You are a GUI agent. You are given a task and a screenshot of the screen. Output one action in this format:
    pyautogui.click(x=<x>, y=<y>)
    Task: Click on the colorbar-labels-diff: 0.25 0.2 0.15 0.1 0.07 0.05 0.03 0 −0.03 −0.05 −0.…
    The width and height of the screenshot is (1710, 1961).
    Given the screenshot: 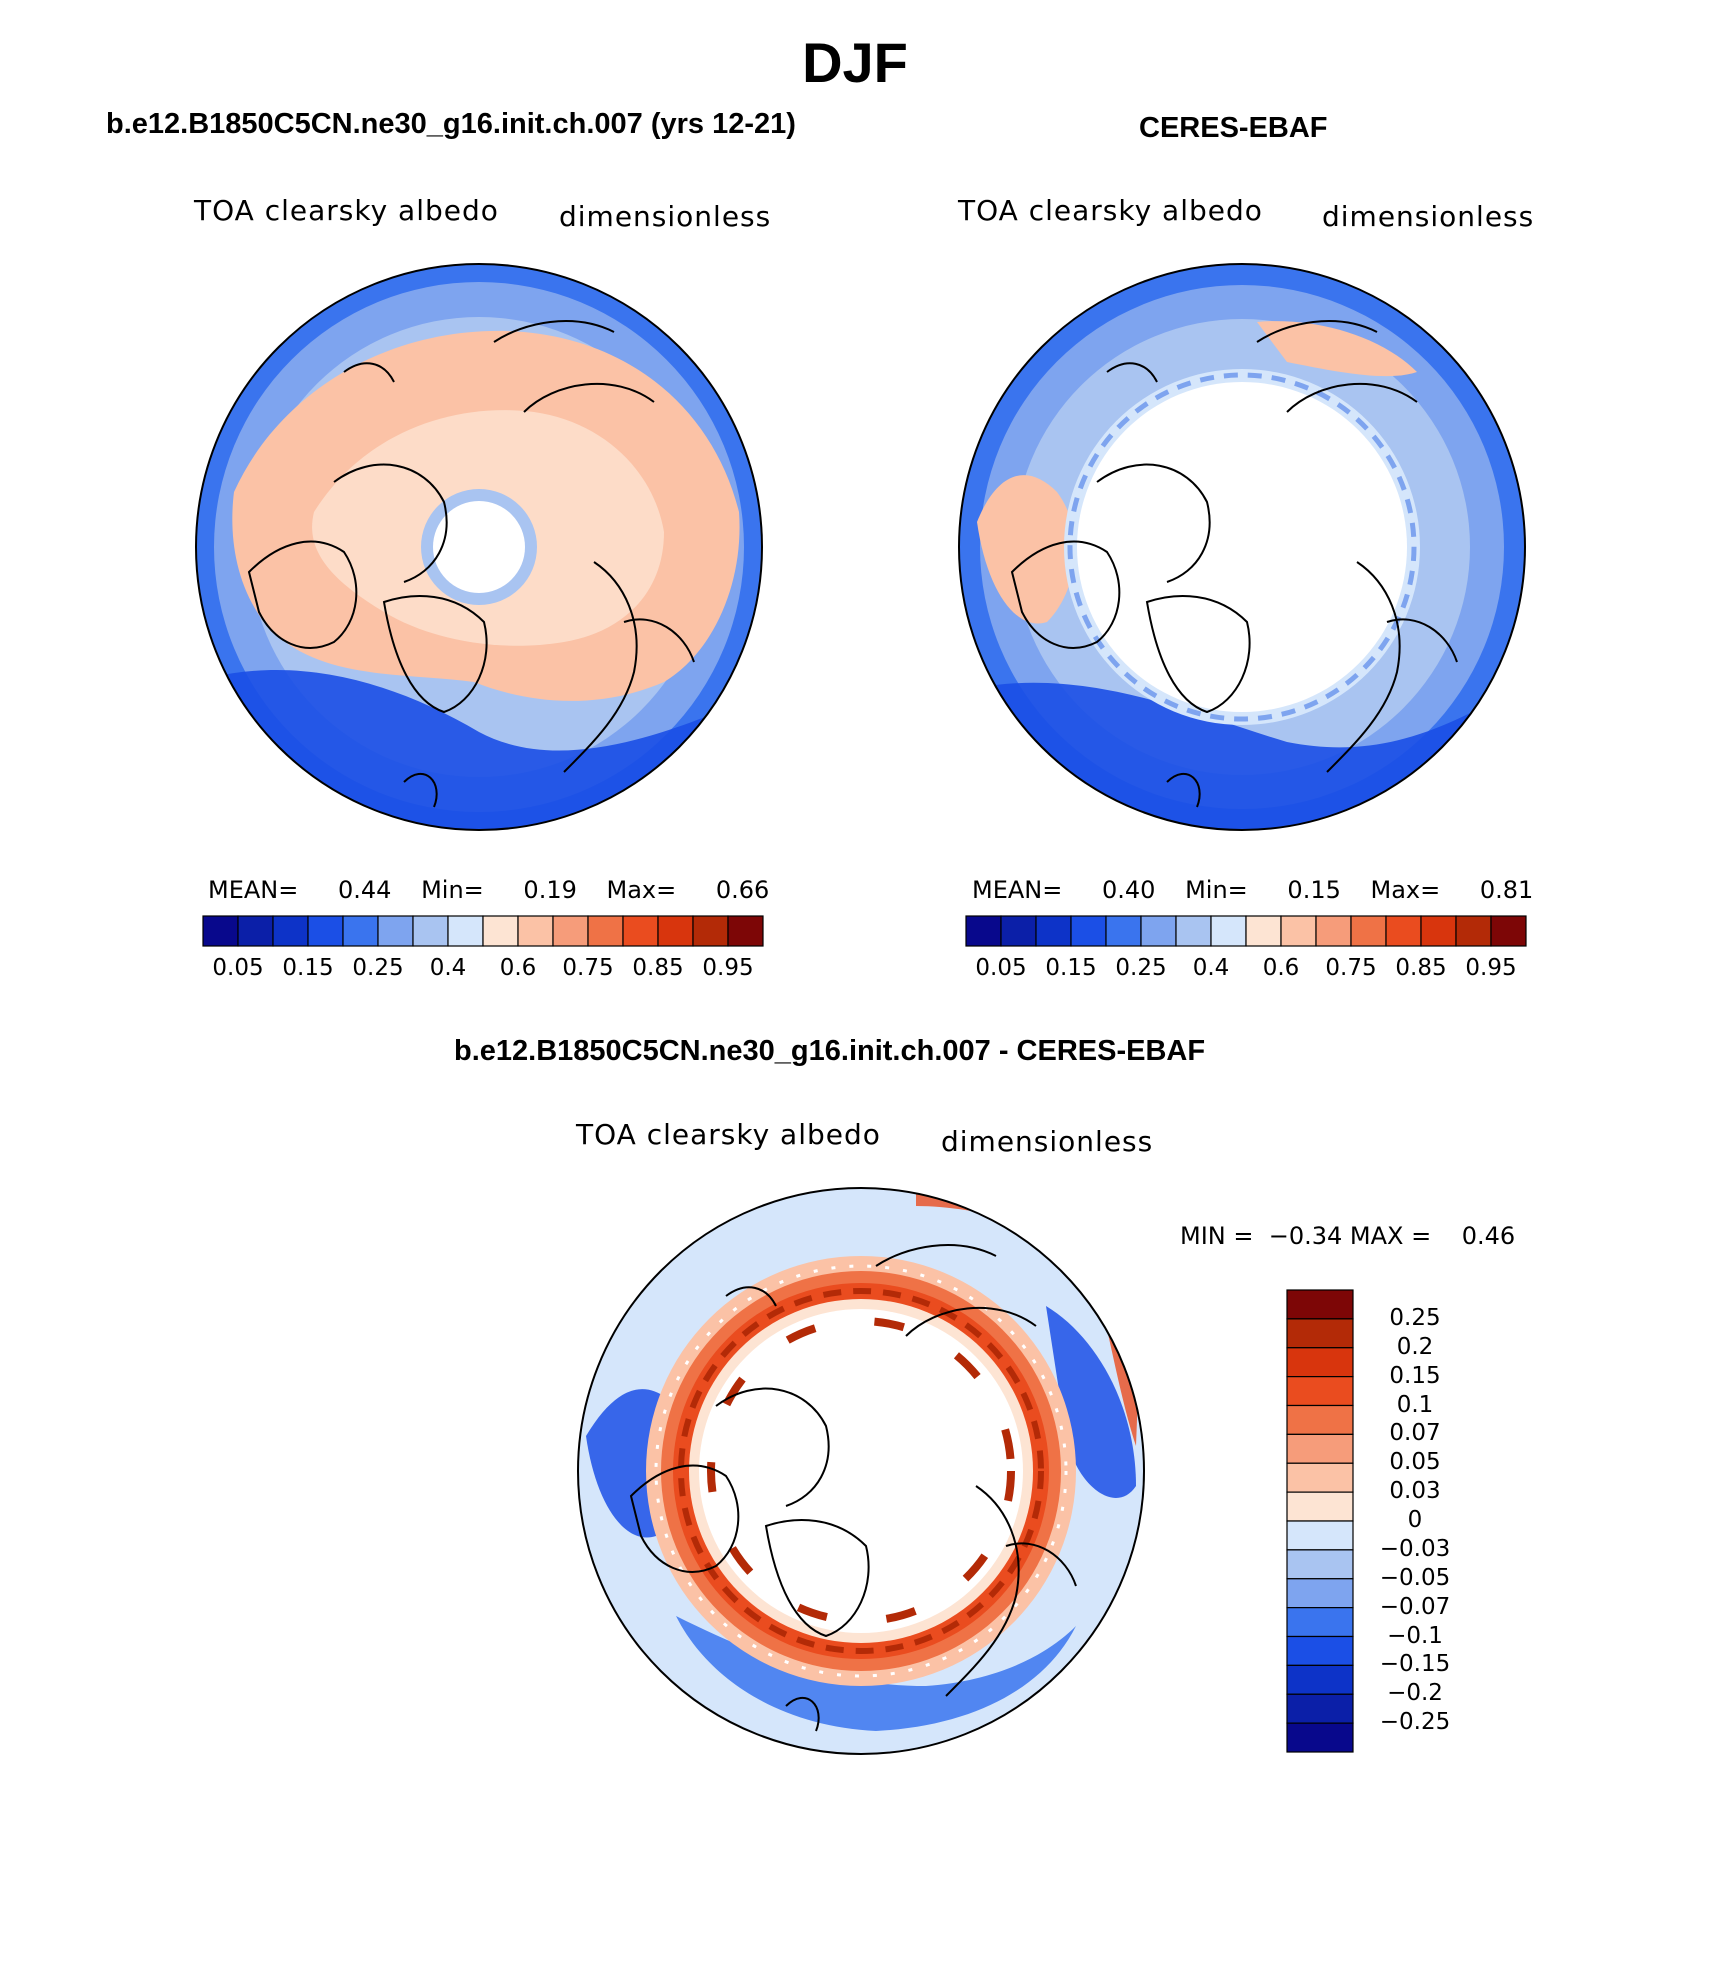 What is the action you would take?
    pyautogui.click(x=1425, y=1521)
    